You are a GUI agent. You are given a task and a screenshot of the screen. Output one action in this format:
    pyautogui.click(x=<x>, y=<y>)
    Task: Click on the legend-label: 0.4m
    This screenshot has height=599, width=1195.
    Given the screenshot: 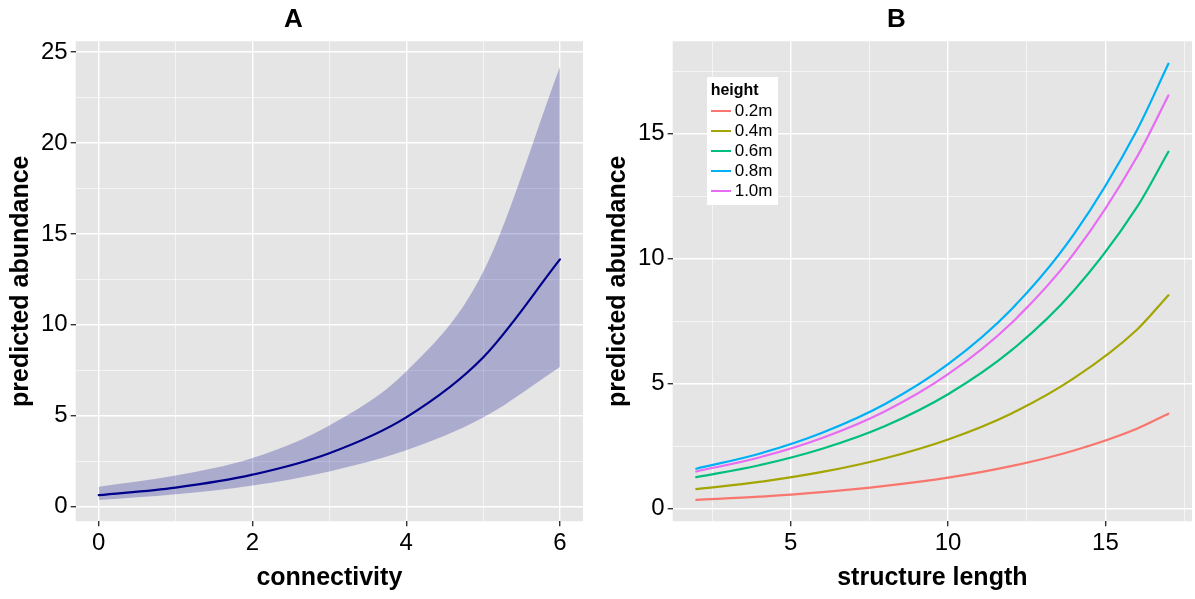 What is the action you would take?
    pyautogui.click(x=753, y=131)
    